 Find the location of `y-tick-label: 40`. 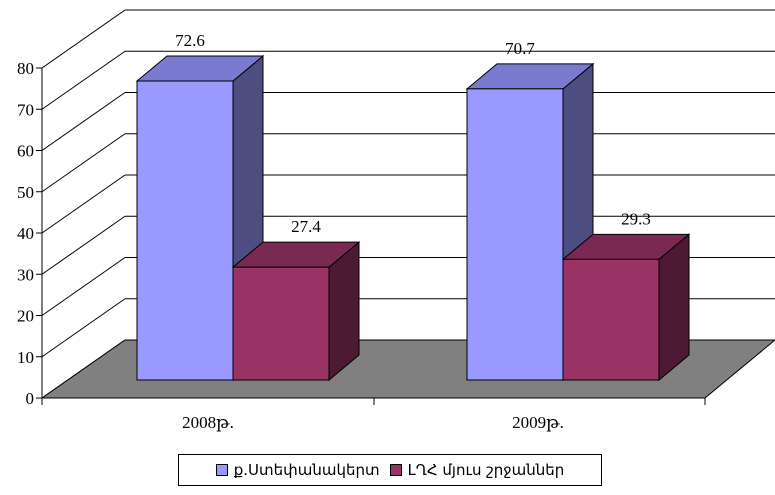

y-tick-label: 40 is located at coordinates (25, 233).